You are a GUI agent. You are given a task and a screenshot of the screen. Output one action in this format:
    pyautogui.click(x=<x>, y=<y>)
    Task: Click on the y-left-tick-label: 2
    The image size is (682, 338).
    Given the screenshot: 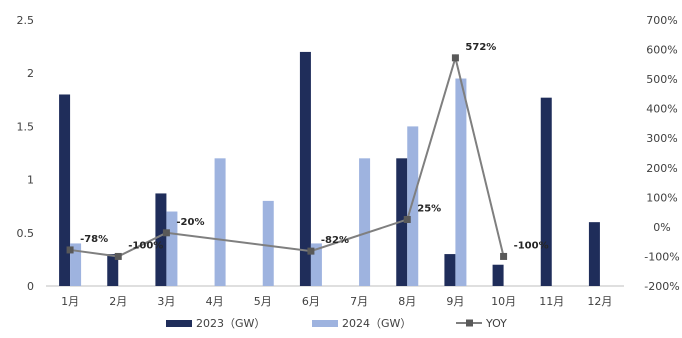 What is the action you would take?
    pyautogui.click(x=30, y=73)
    